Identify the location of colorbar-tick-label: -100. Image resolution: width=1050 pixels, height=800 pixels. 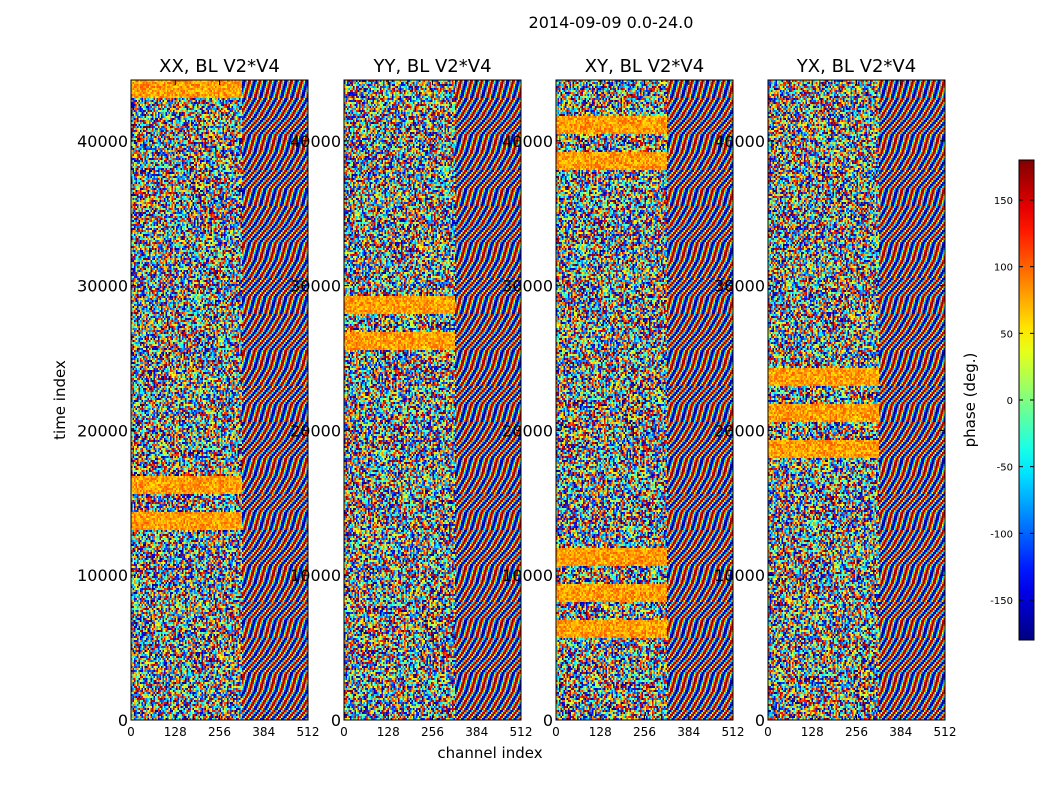
(1001, 534).